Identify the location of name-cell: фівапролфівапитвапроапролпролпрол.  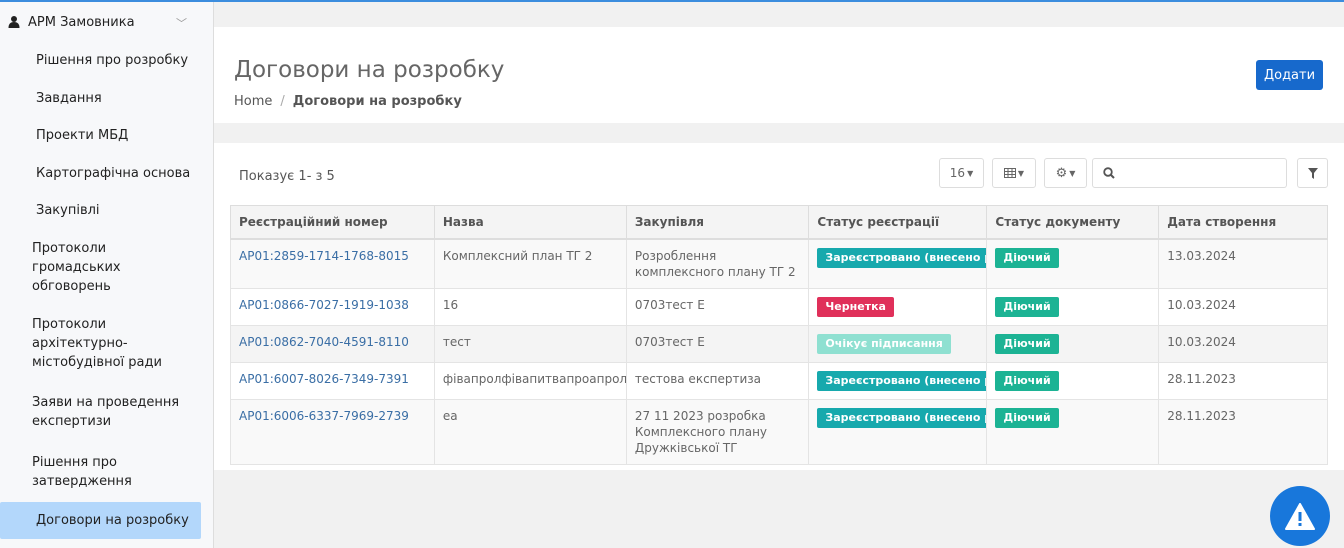
(530, 380).